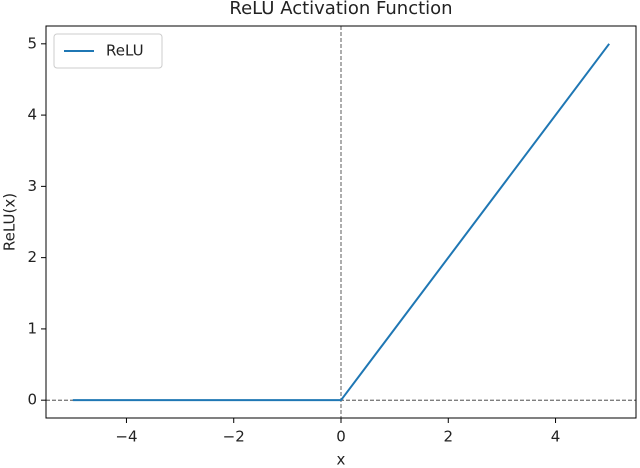 The width and height of the screenshot is (640, 468). I want to click on legend-label: ReLU, so click(125, 51).